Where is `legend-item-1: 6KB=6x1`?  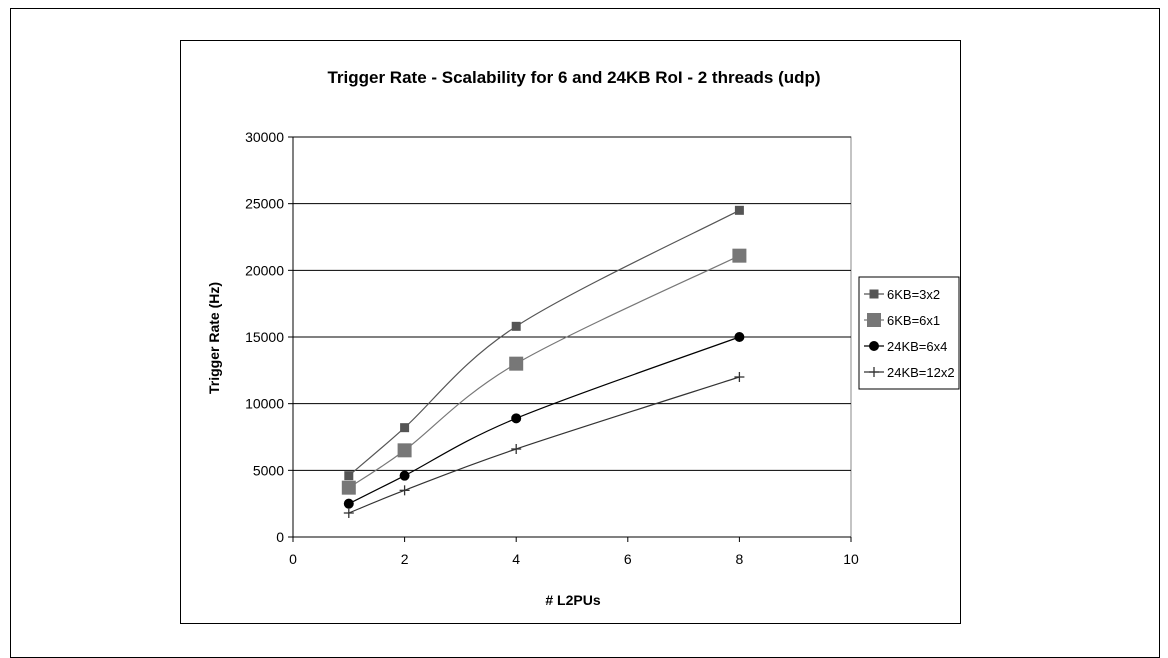 legend-item-1: 6KB=6x1 is located at coordinates (902, 320).